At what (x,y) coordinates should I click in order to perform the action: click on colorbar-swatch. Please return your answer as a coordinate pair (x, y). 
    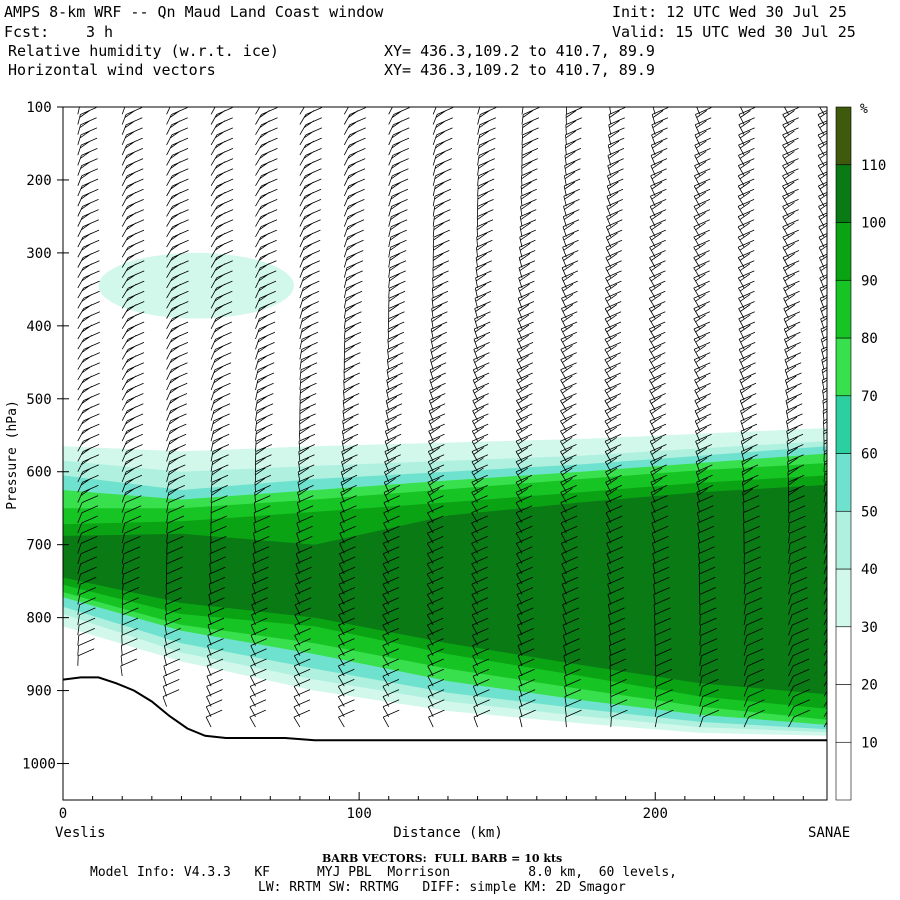
    Looking at the image, I should click on (843, 482).